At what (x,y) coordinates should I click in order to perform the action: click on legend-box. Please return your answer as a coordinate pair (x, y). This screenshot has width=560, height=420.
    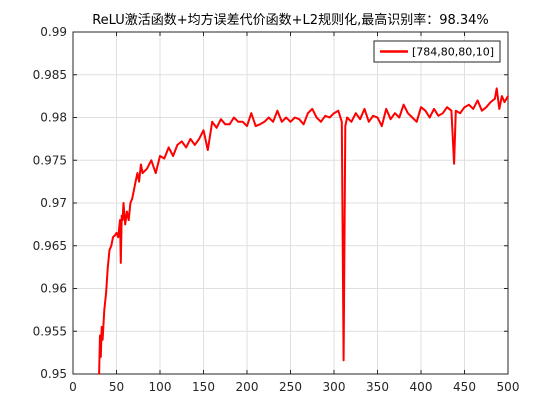
    Looking at the image, I should click on (437, 51).